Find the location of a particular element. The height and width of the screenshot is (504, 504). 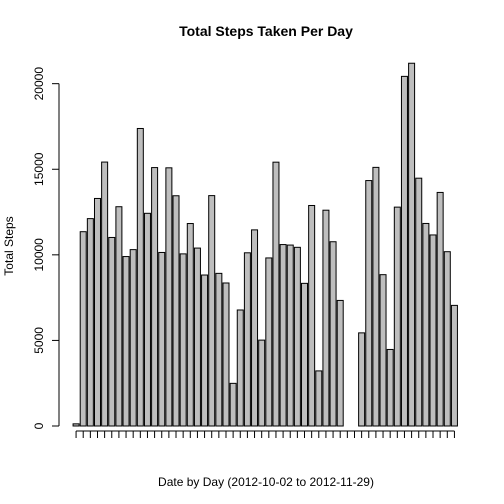

y-axis: 0 5000 10000 15000 20000 is located at coordinates (46, 248).